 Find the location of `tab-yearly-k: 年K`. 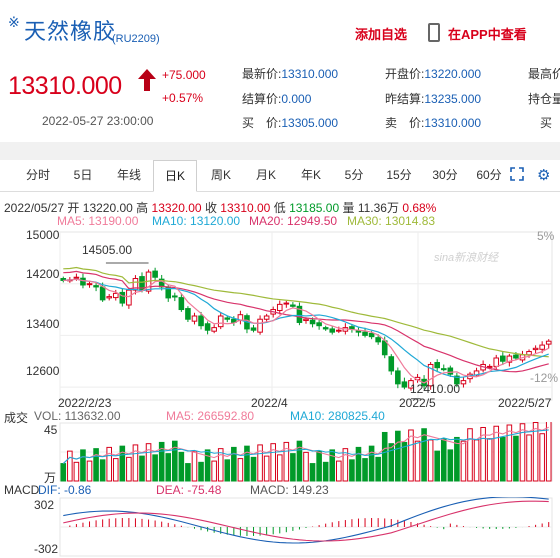

tab-yearly-k: 年K is located at coordinates (310, 175).